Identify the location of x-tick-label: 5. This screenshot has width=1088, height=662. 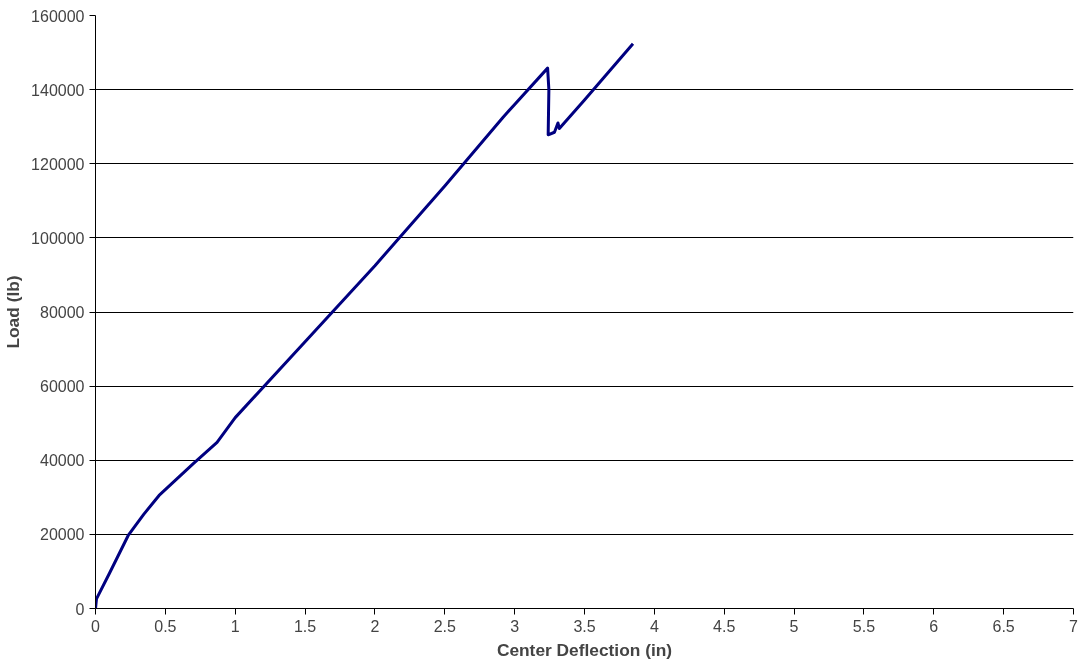
(794, 626).